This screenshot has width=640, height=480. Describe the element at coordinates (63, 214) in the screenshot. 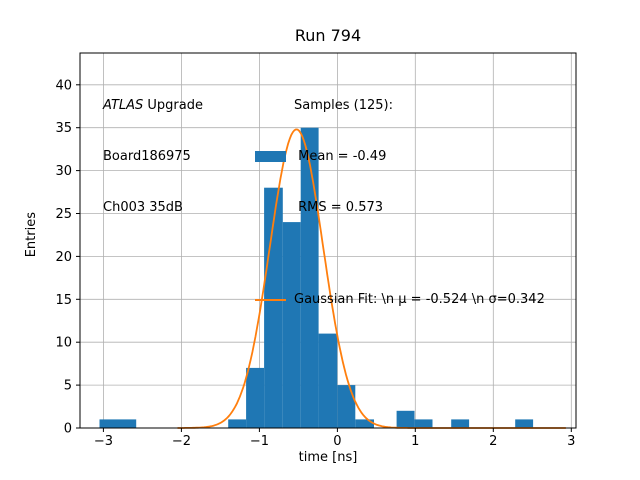

I see `y-tick-label: 25` at that location.